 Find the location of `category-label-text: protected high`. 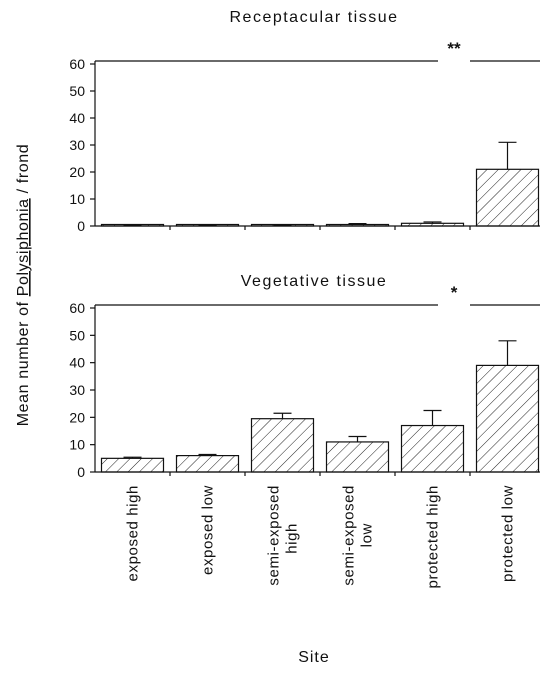

category-label-text: protected high is located at coordinates (433, 536).